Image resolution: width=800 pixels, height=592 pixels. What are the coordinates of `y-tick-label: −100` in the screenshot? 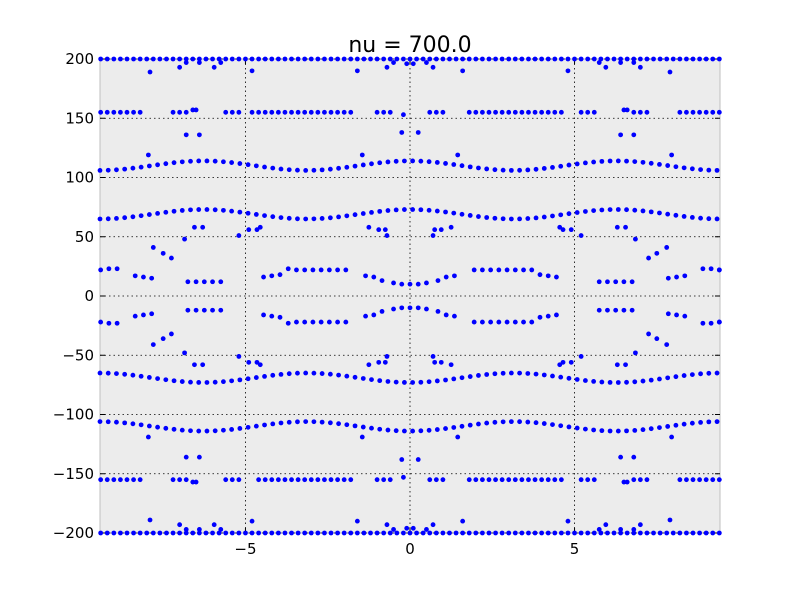 It's located at (73, 415).